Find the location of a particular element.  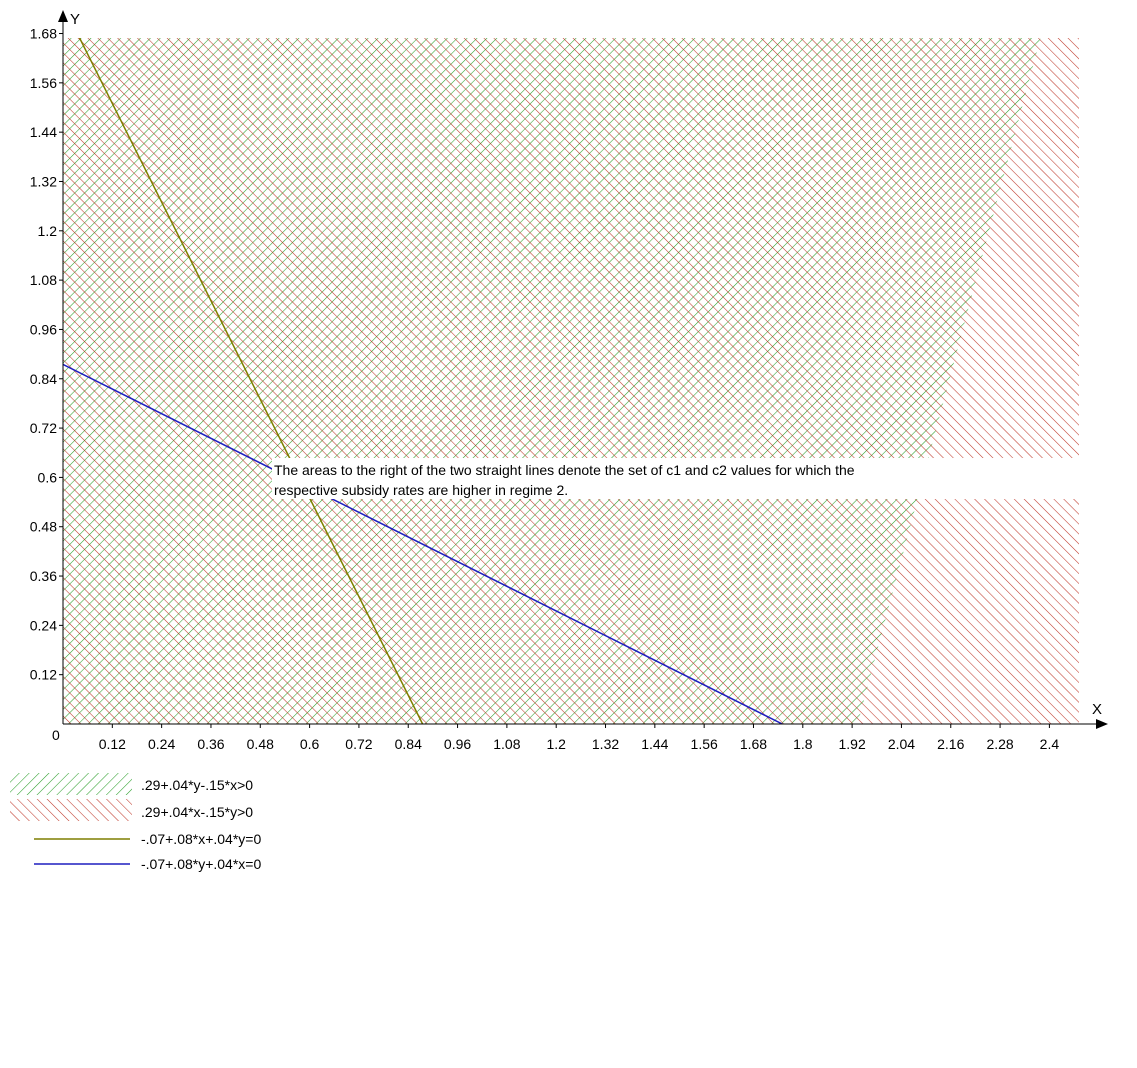

y-axis-arrow is located at coordinates (63, 16).